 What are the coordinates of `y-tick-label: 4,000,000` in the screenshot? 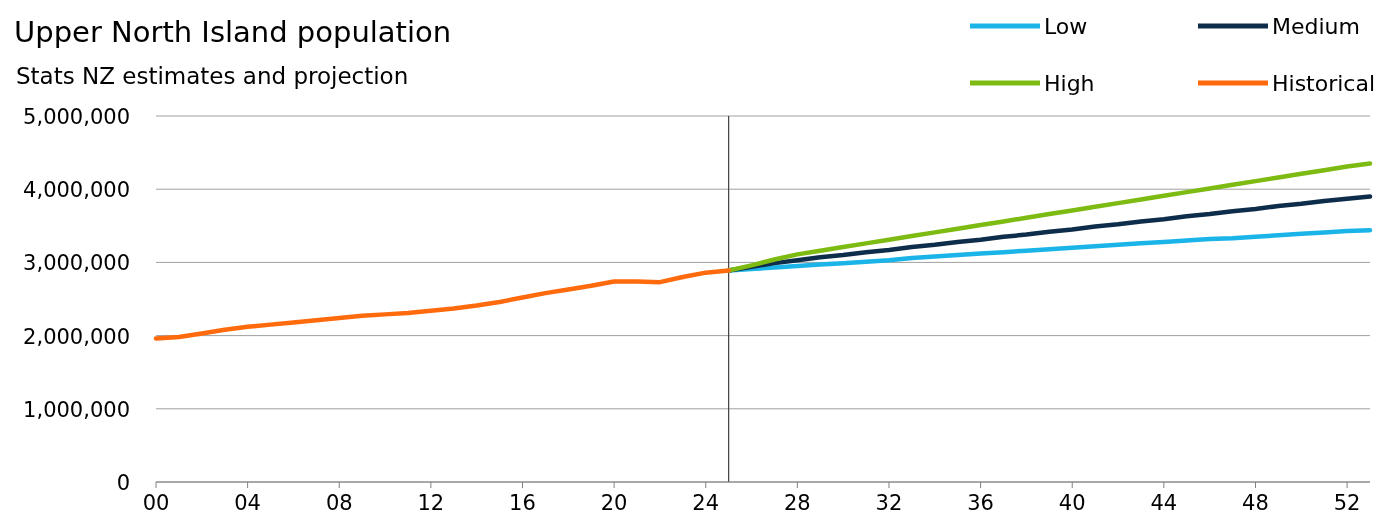 It's located at (76, 190).